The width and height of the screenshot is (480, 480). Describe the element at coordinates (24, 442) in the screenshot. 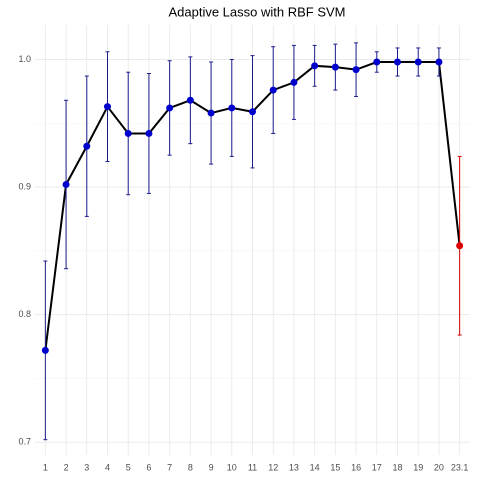

I see `y-tick-label: 0.7` at that location.